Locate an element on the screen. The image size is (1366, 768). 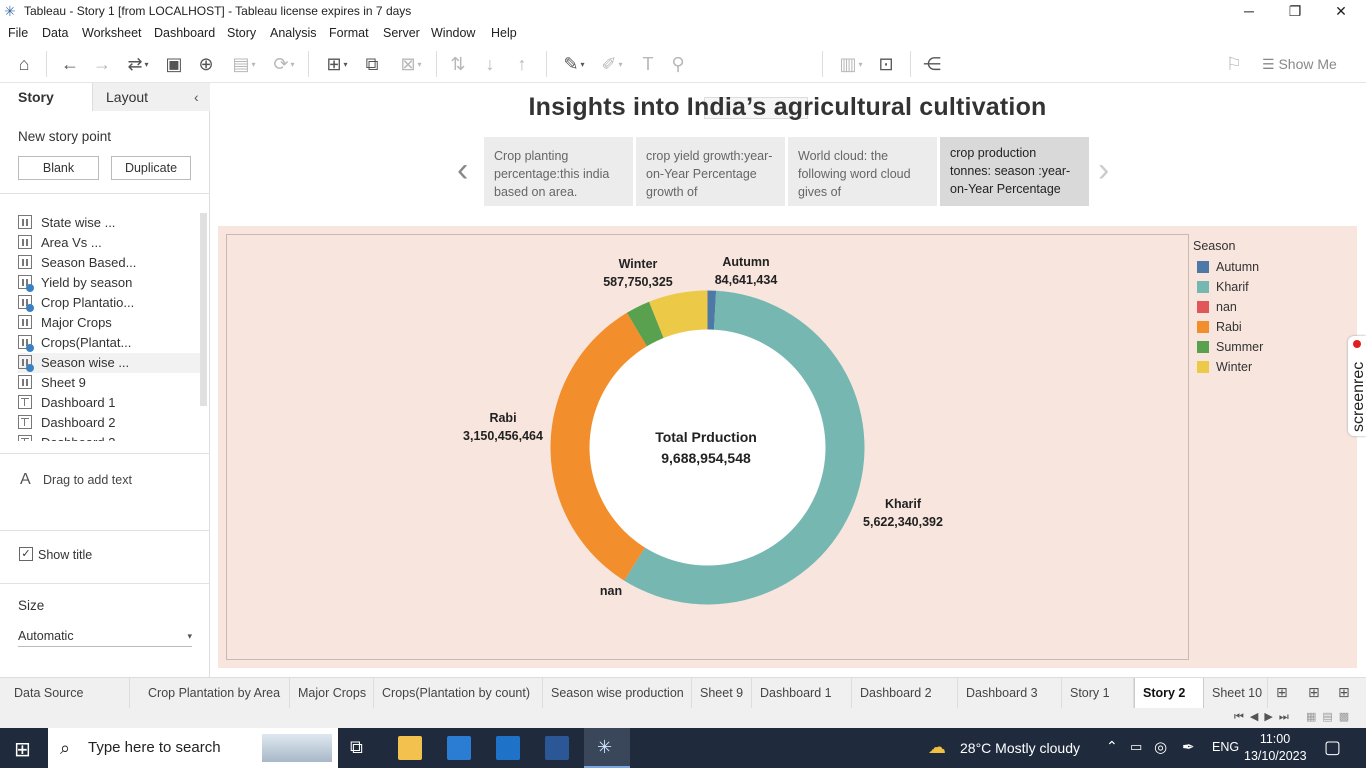
taskbar-search-input: ⌕ Type here to search is located at coordinates (193, 748).